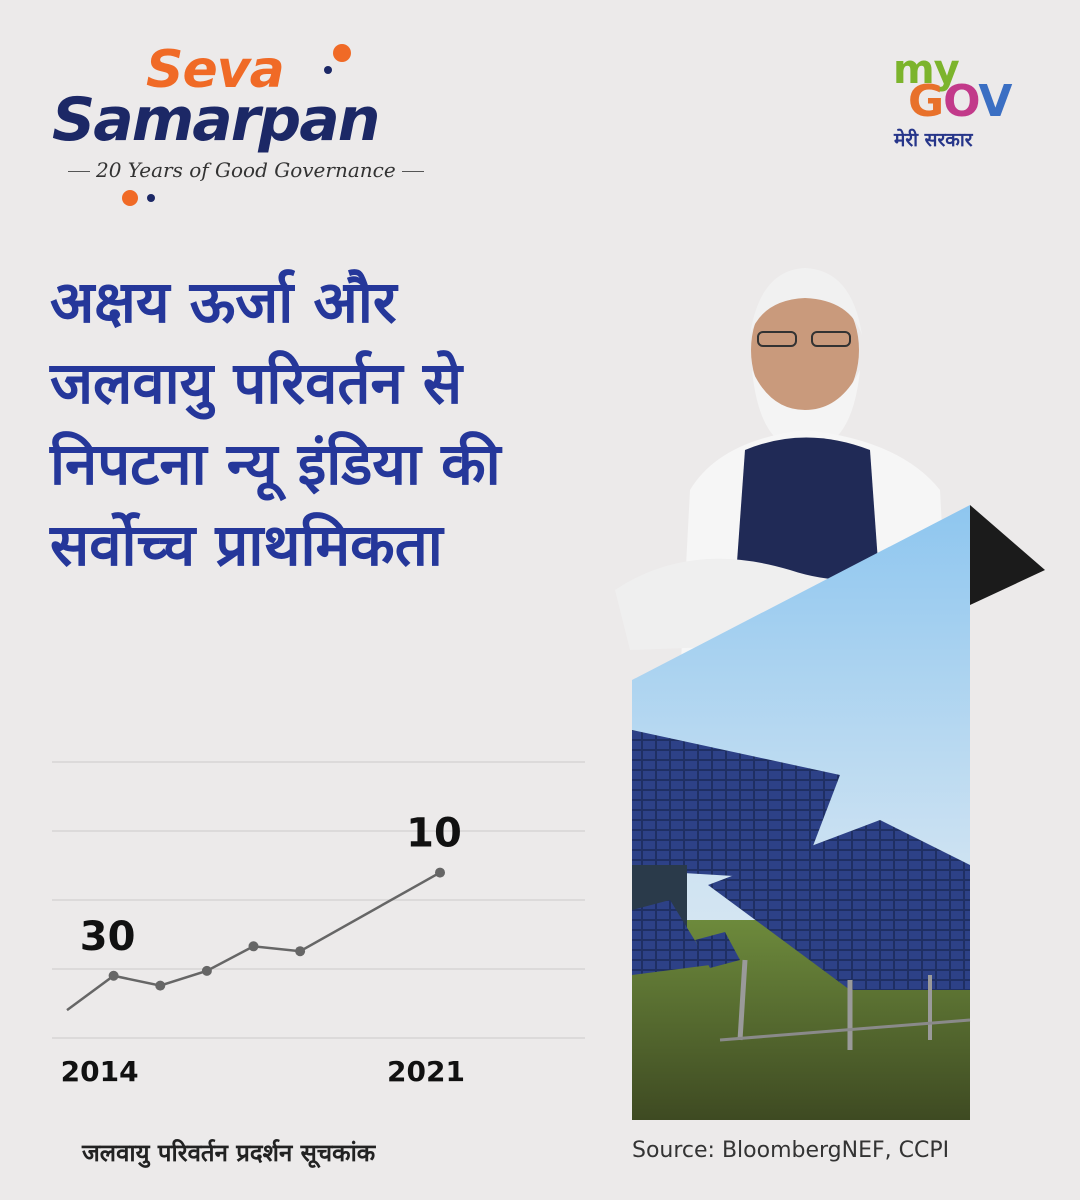 The image size is (1080, 1200). Describe the element at coordinates (318, 924) in the screenshot. I see `ccpi-line-chart: 30 10 2014 2021` at that location.